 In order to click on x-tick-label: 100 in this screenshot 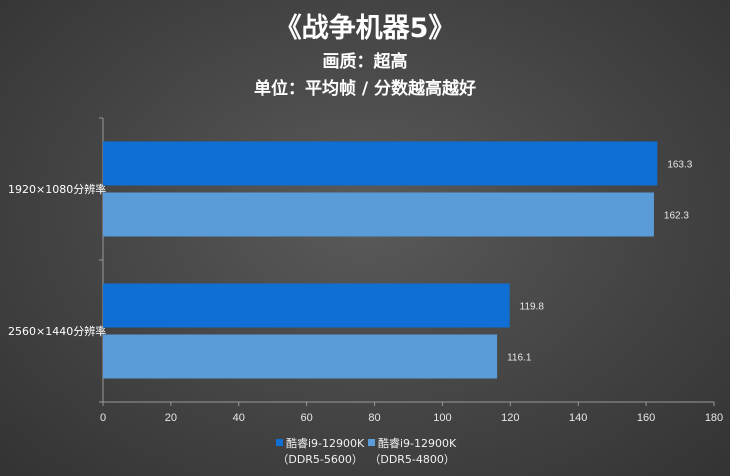, I will do `click(442, 418)`.